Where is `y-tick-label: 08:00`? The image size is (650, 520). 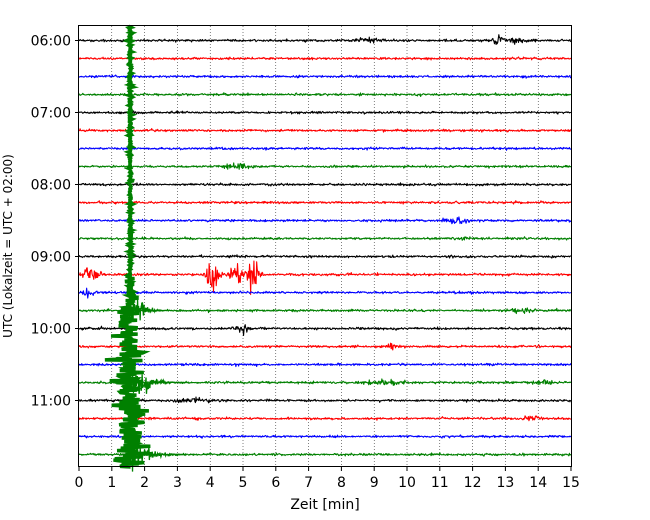
y-tick-label: 08:00 is located at coordinates (51, 186).